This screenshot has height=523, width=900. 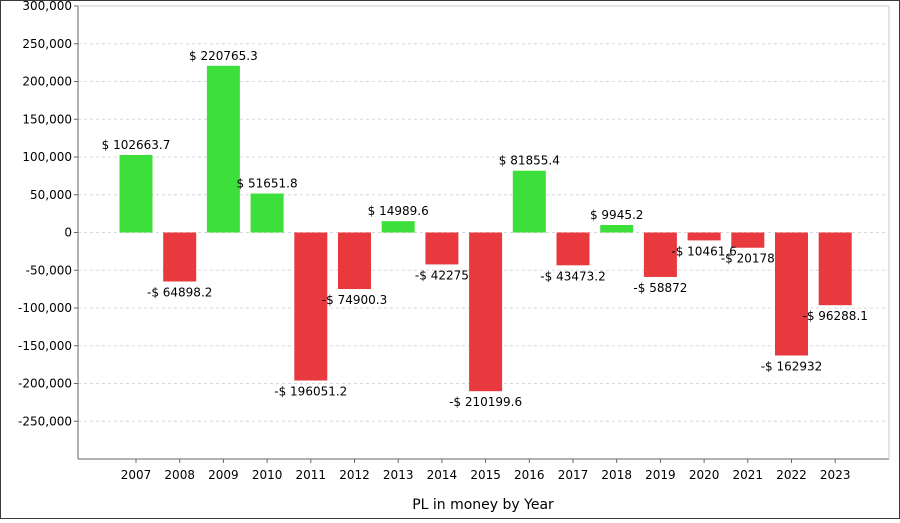 What do you see at coordinates (616, 475) in the screenshot?
I see `x-tick-label: 2018` at bounding box center [616, 475].